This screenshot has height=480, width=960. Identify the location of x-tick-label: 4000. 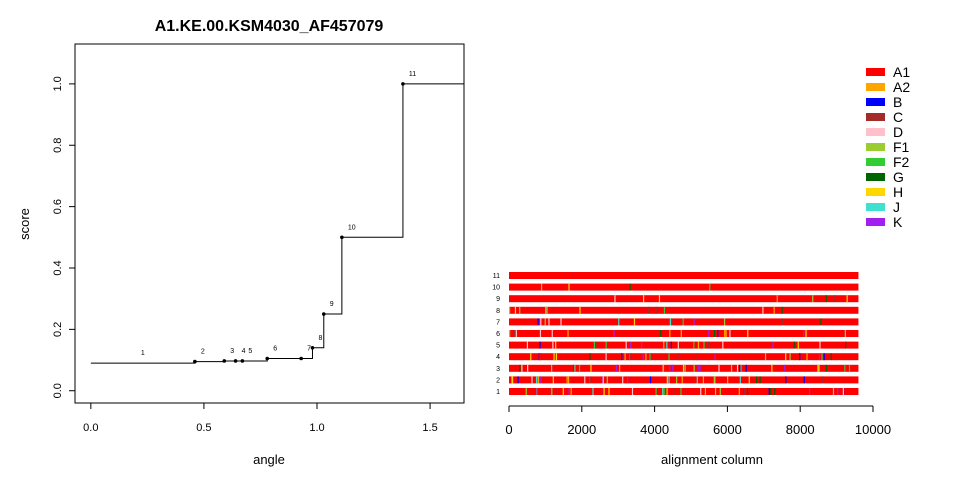
(654, 429).